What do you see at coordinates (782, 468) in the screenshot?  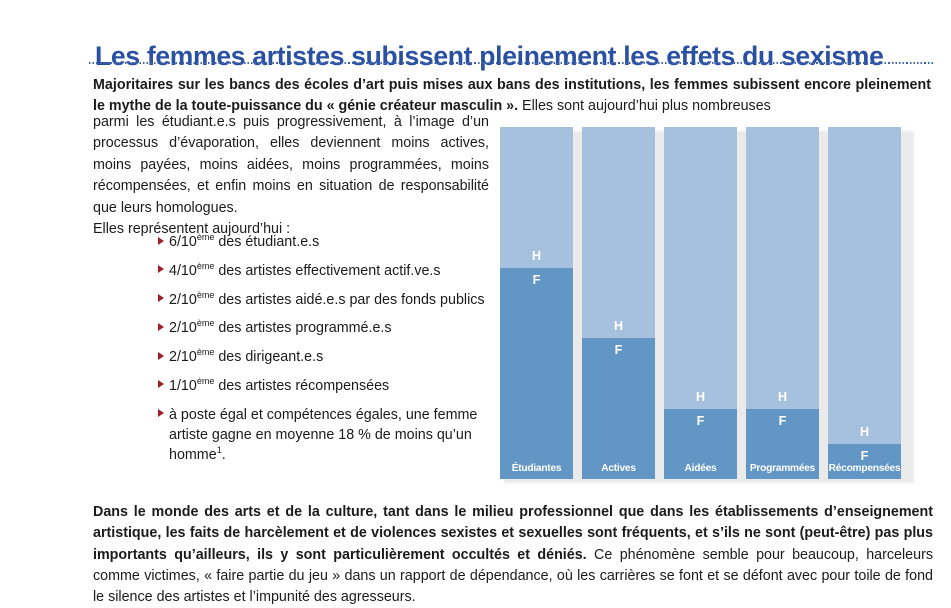 I see `bar-category-label: Programmées` at bounding box center [782, 468].